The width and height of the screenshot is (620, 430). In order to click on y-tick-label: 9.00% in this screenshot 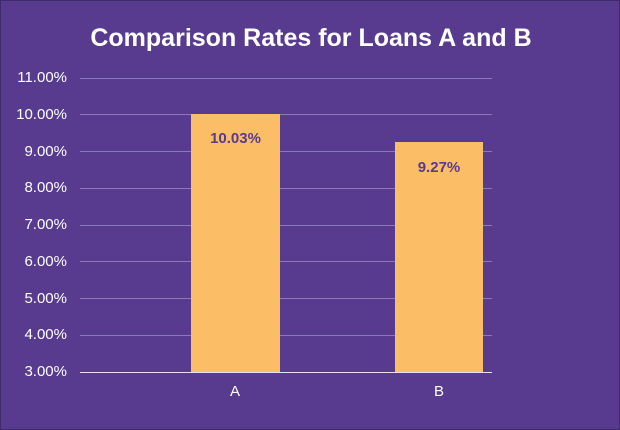, I will do `click(45, 151)`.